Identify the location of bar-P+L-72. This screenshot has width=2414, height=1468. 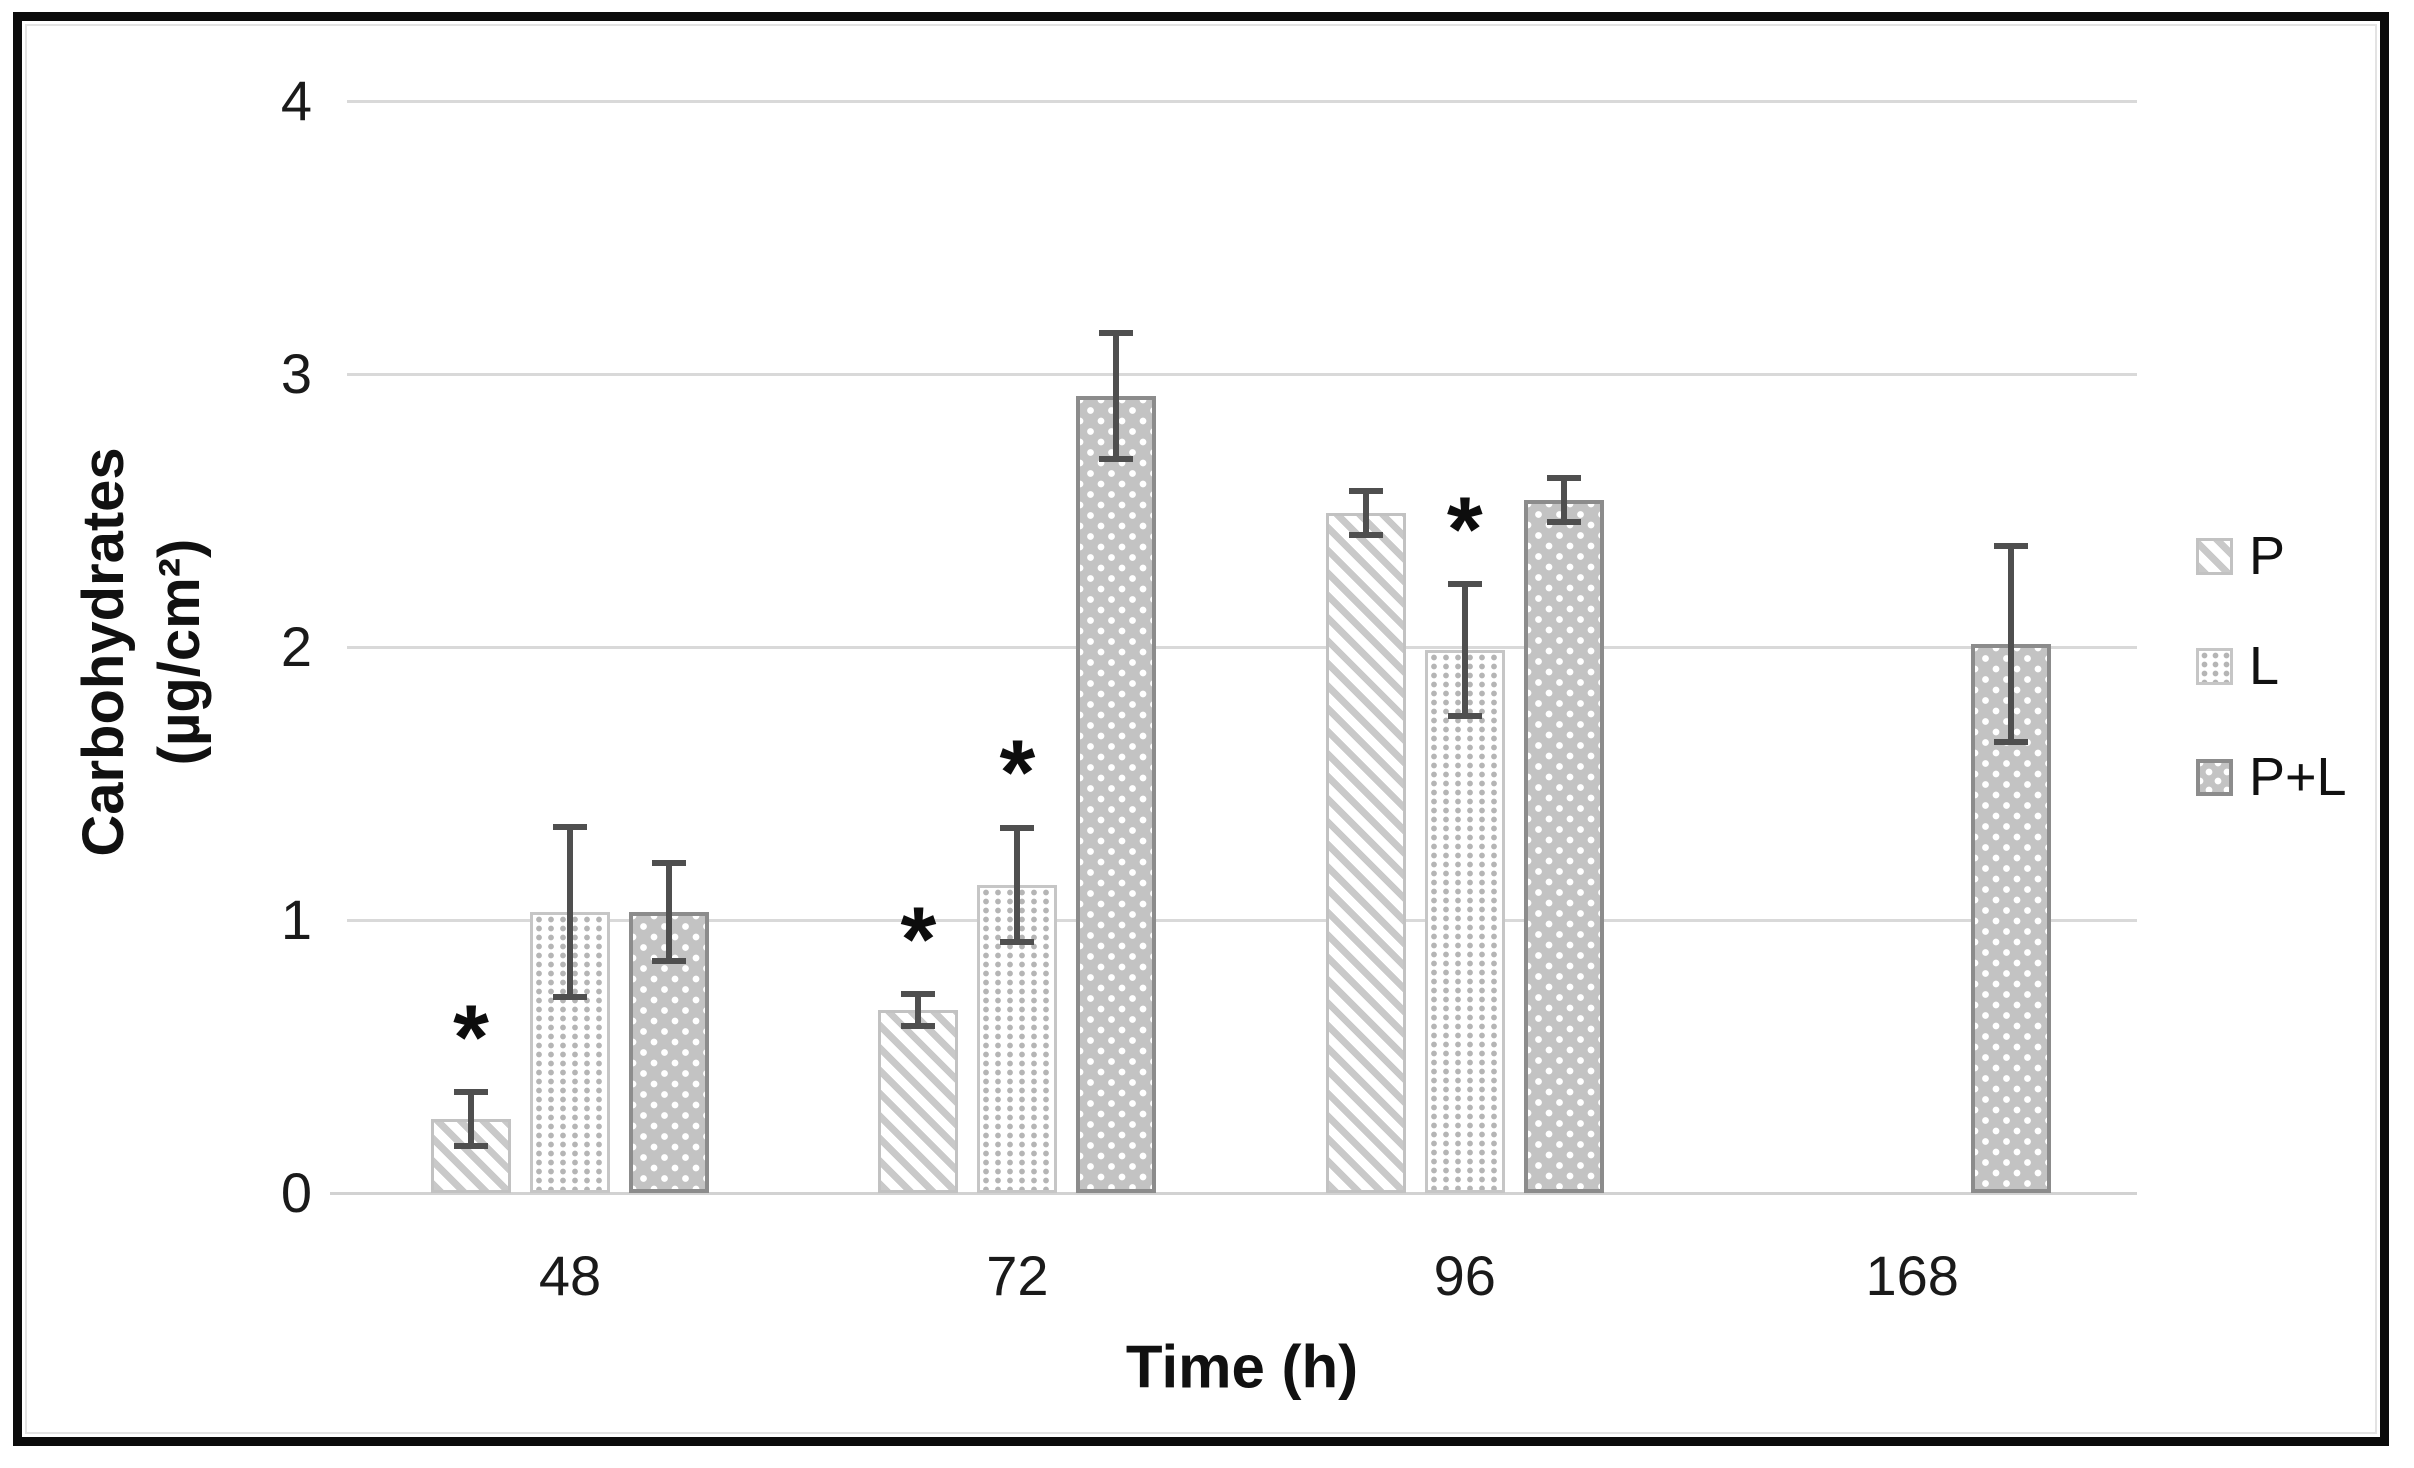
(1116, 794).